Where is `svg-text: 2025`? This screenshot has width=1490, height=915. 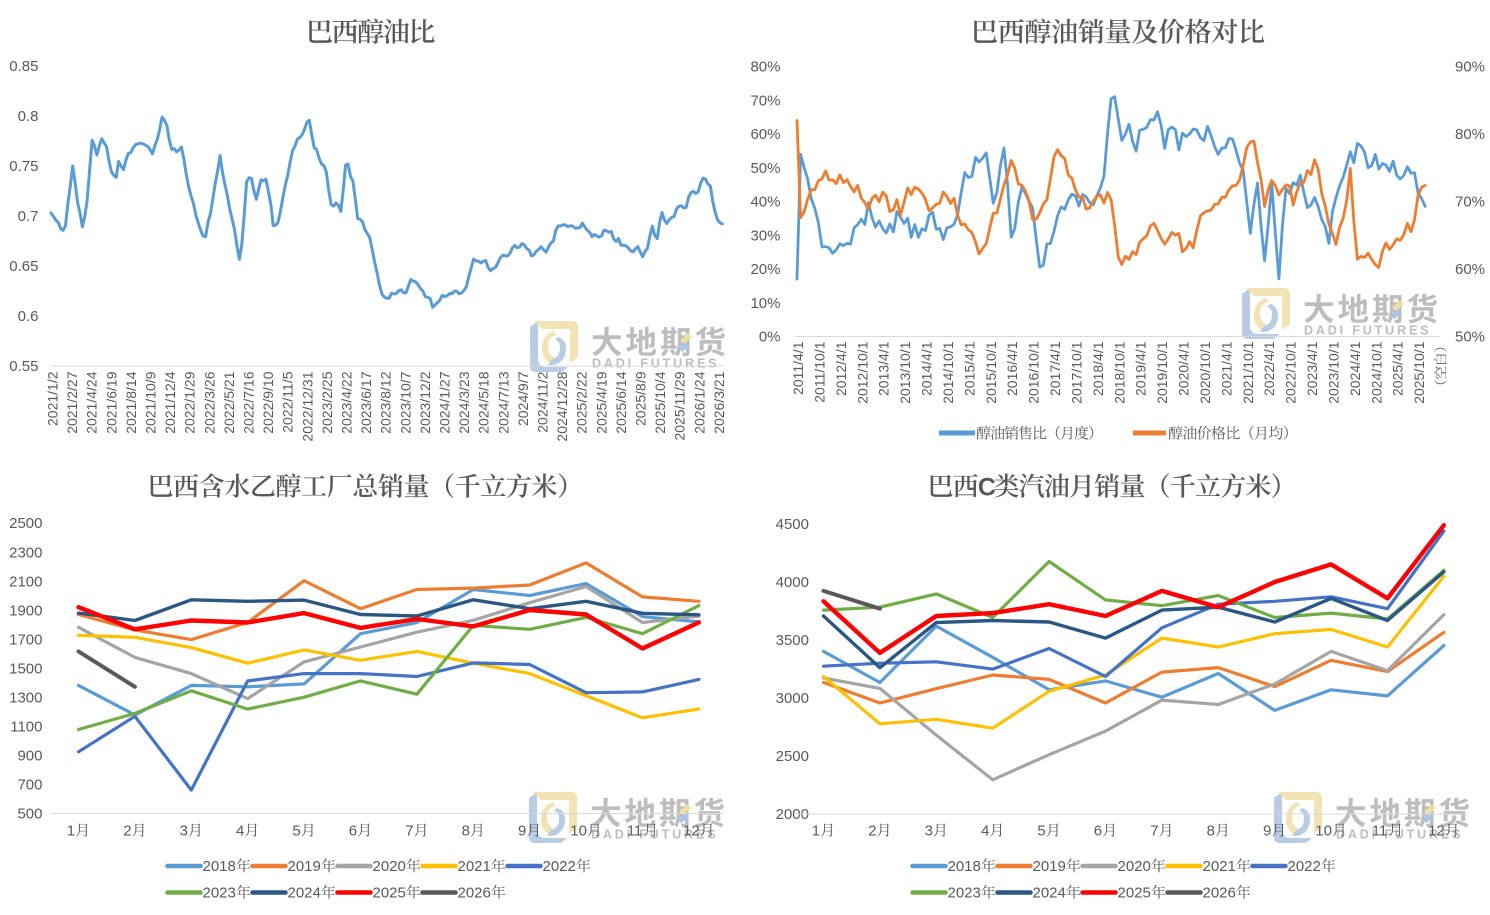 svg-text: 2025 is located at coordinates (1134, 893).